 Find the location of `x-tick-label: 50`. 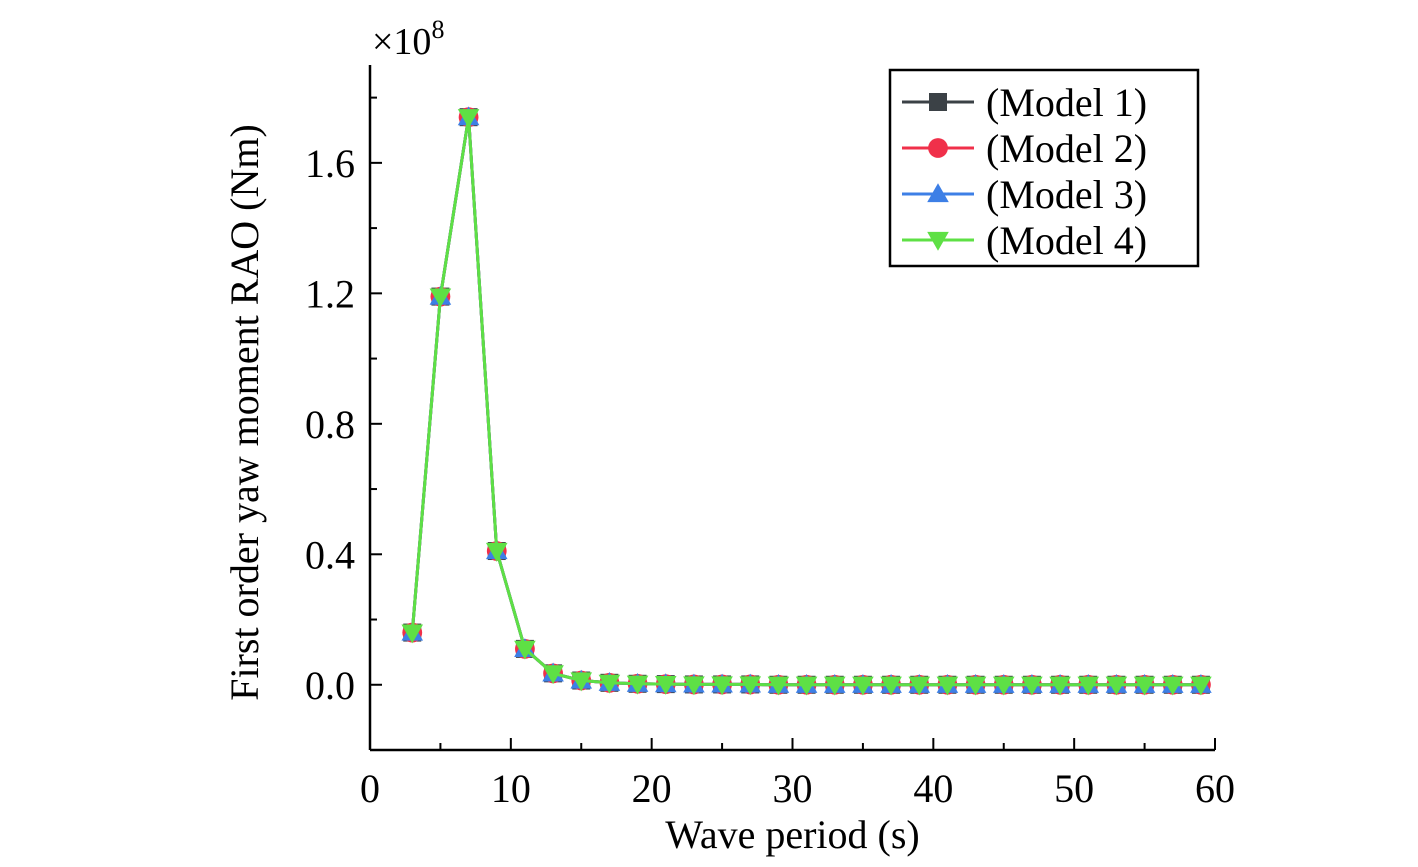

x-tick-label: 50 is located at coordinates (1074, 788).